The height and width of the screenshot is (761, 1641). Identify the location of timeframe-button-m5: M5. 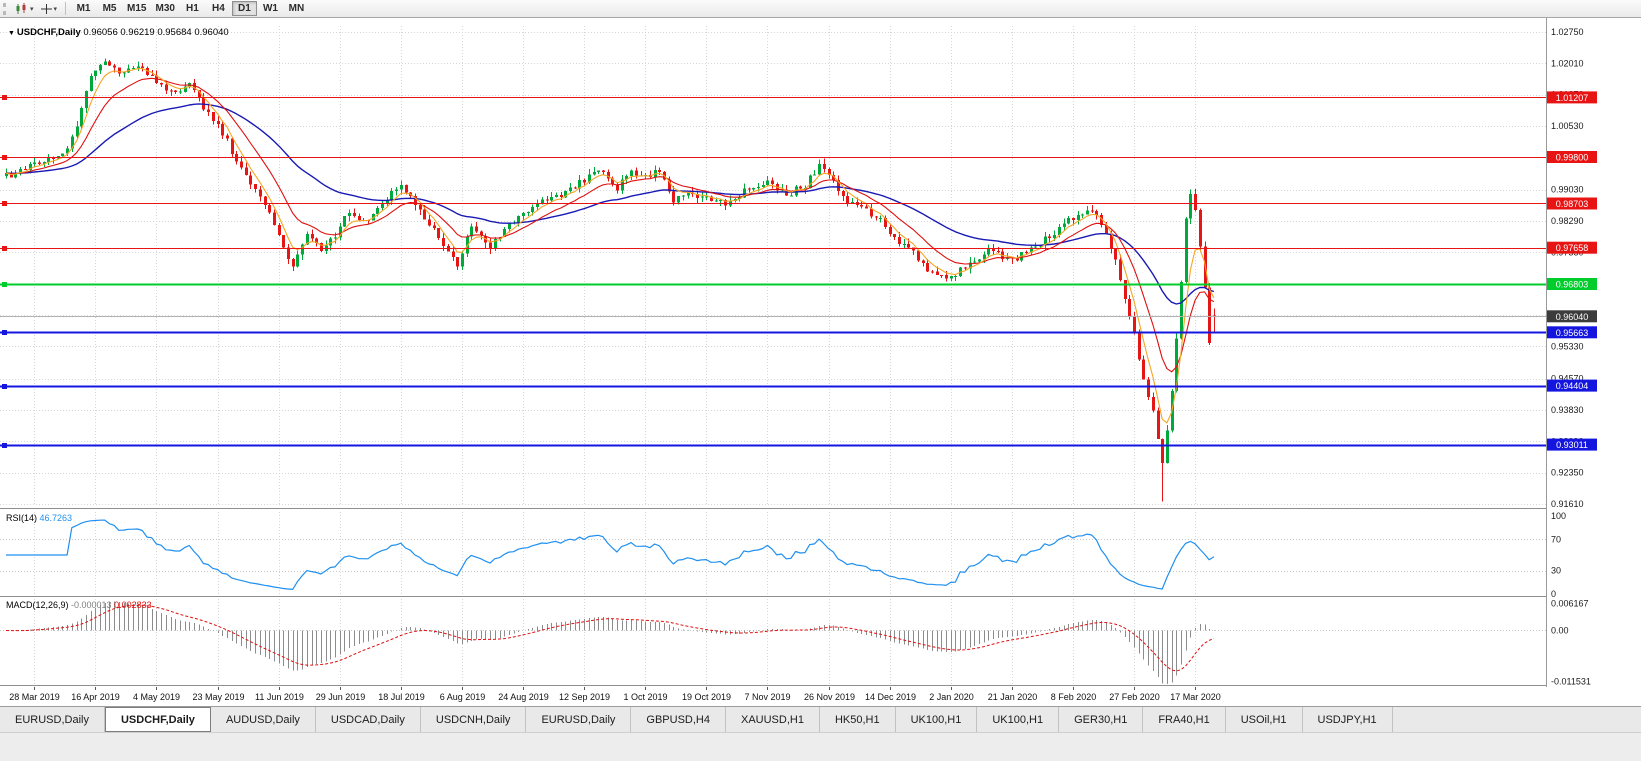
(109, 8).